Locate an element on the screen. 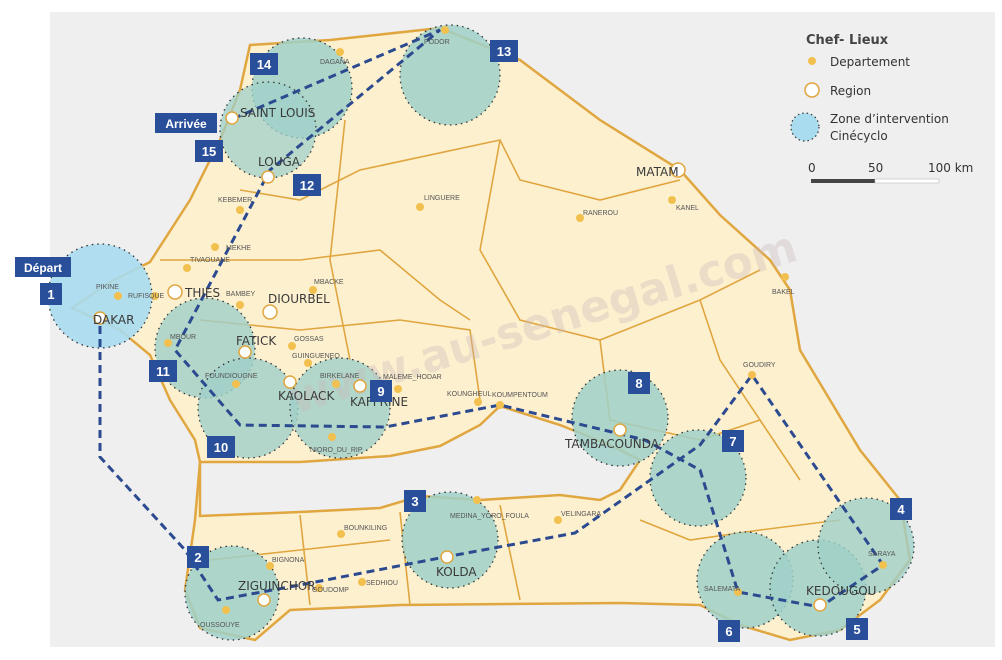 Image resolution: width=1002 pixels, height=660 pixels. svg-text: Départ is located at coordinates (43, 268).